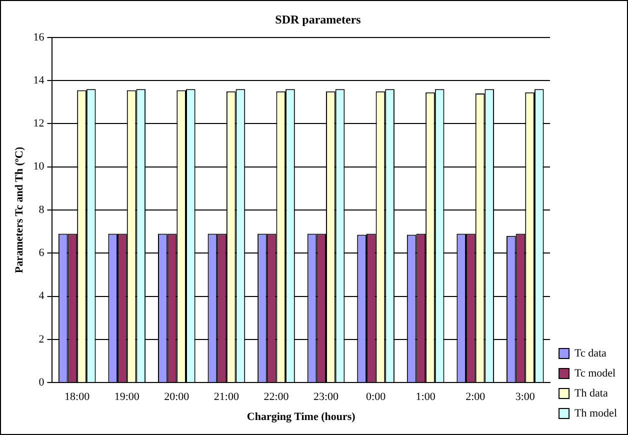  What do you see at coordinates (596, 413) in the screenshot?
I see `legend-label: Th model` at bounding box center [596, 413].